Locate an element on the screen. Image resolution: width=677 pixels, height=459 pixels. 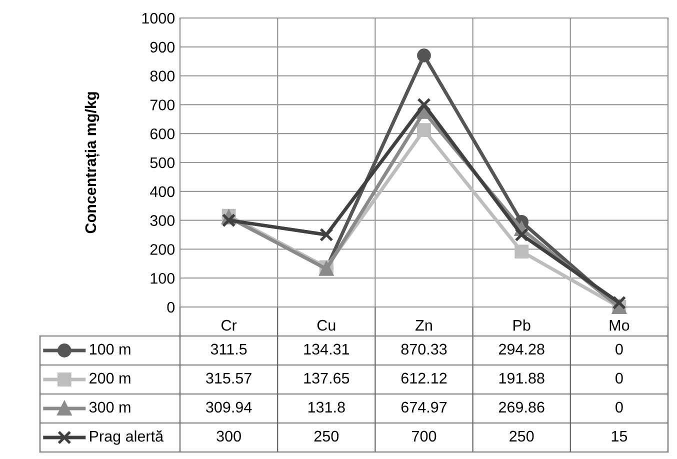
legend-label: 200 m is located at coordinates (110, 378).